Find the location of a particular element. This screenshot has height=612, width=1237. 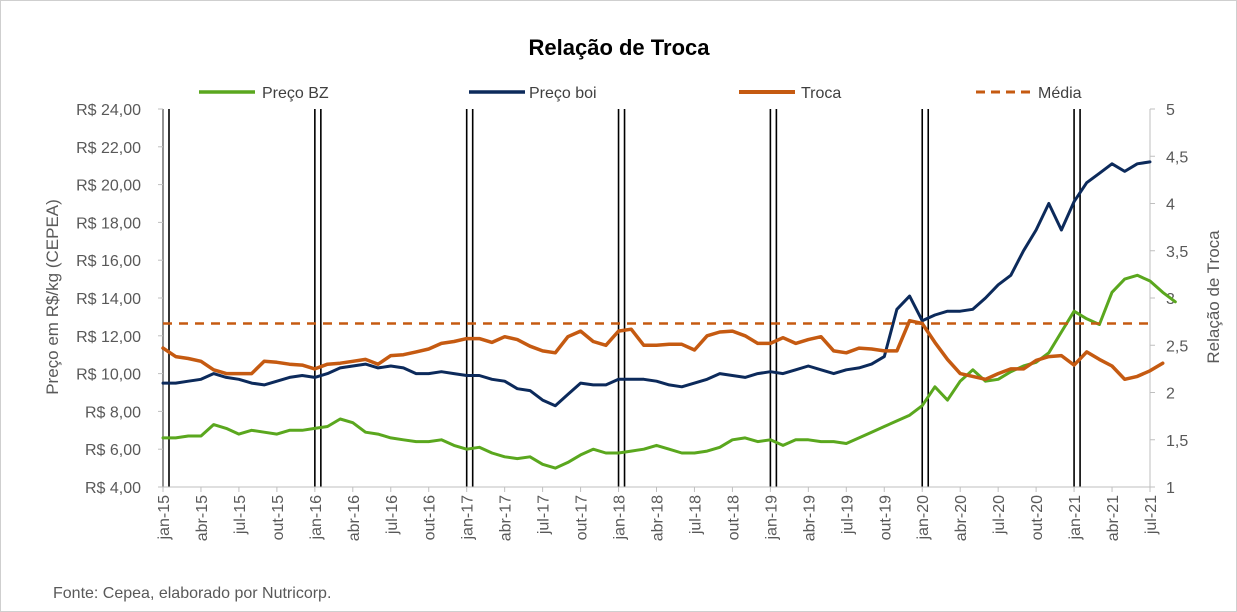

x-tick-label: out-20 is located at coordinates (1037, 517).